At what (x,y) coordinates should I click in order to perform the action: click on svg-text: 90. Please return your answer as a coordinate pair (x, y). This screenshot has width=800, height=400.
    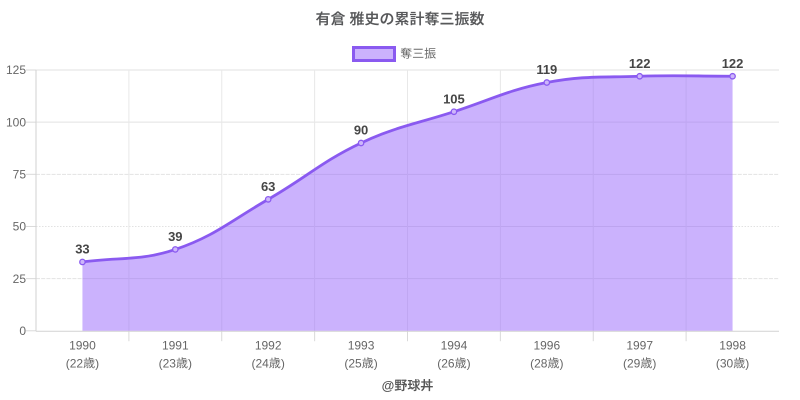
    Looking at the image, I should click on (361, 130).